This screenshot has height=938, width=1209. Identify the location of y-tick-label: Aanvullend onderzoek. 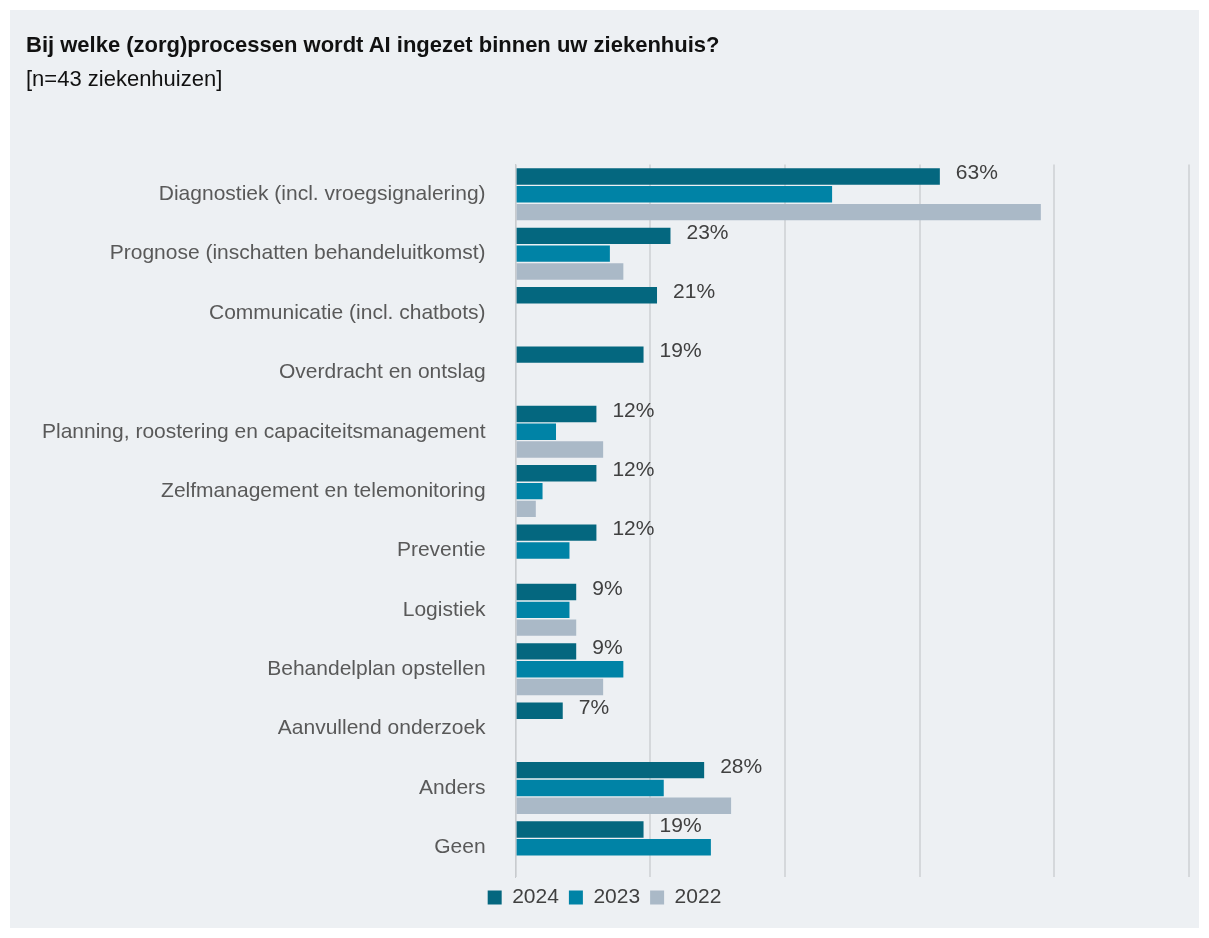
(382, 727).